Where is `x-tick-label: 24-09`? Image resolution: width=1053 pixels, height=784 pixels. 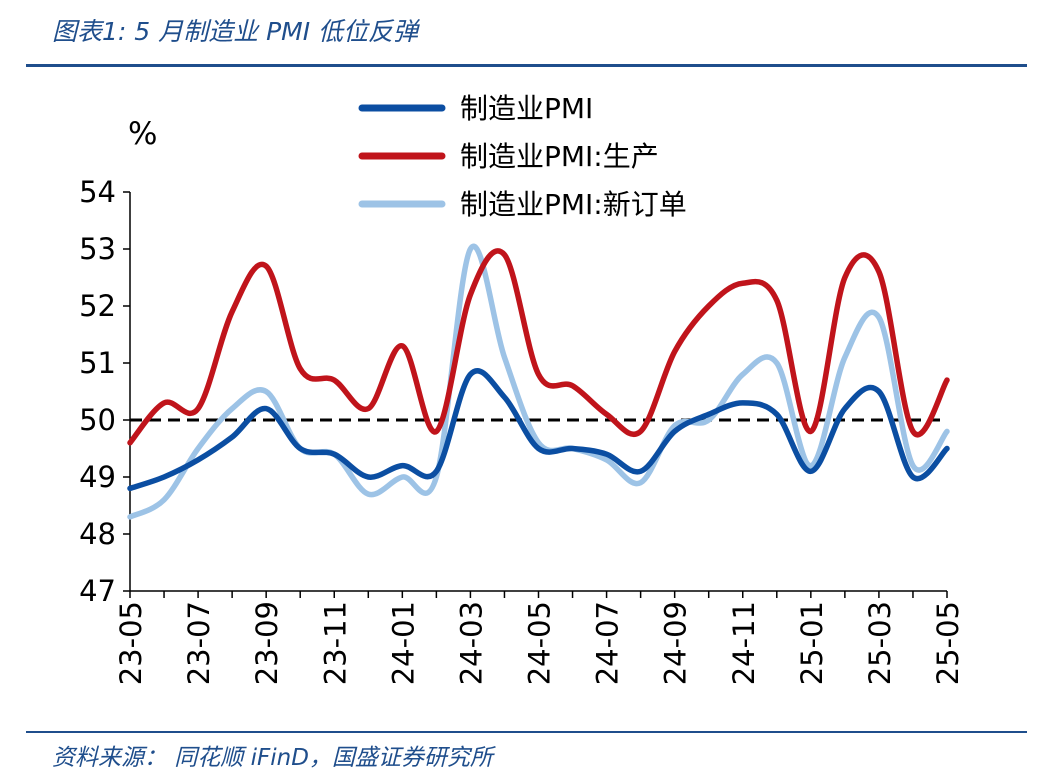
x-tick-label: 24-09 is located at coordinates (676, 643).